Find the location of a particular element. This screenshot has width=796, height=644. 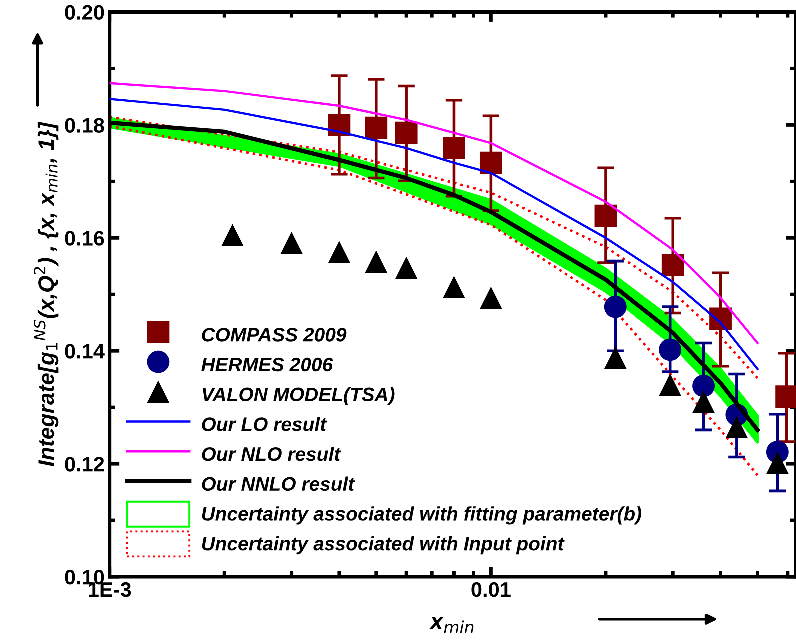

y-tick-label: 0.18 is located at coordinates (84, 125).